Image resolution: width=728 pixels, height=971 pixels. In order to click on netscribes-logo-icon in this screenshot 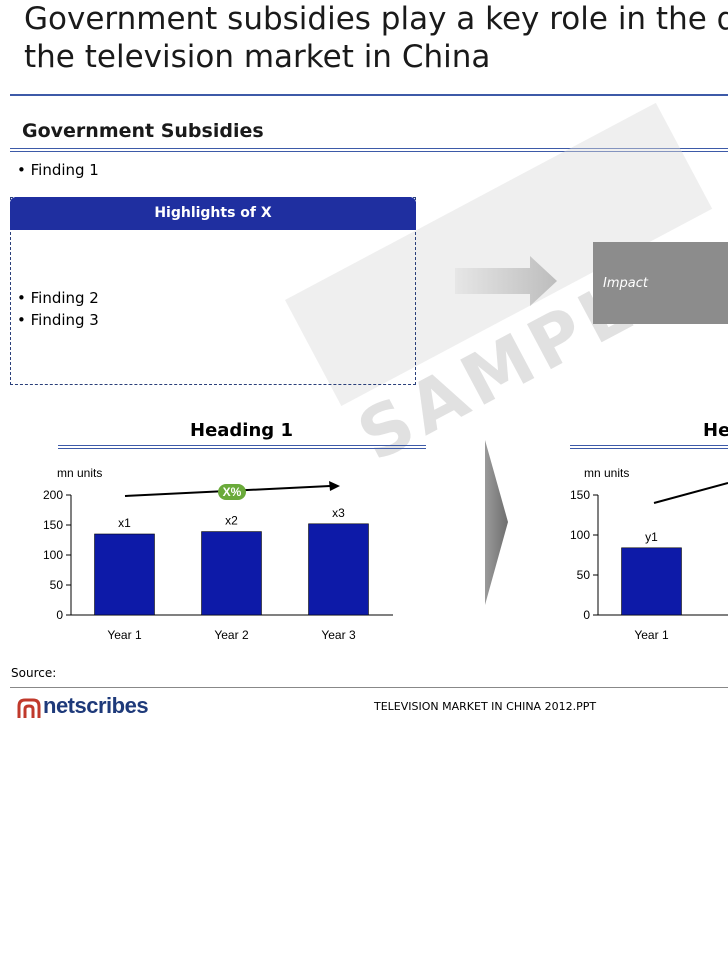, I will do `click(29, 709)`.